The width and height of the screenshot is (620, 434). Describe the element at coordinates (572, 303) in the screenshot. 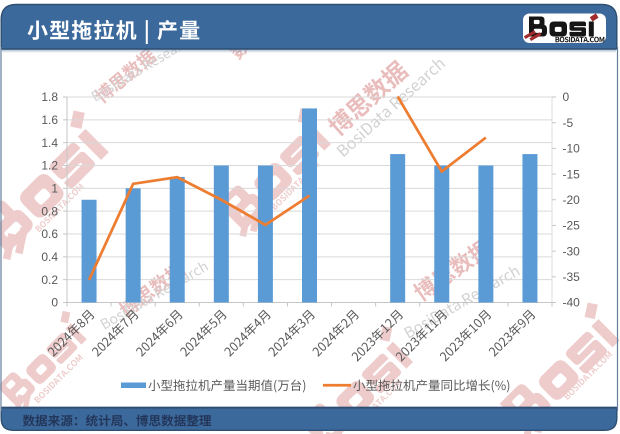

I see `svg-text: -40` at that location.